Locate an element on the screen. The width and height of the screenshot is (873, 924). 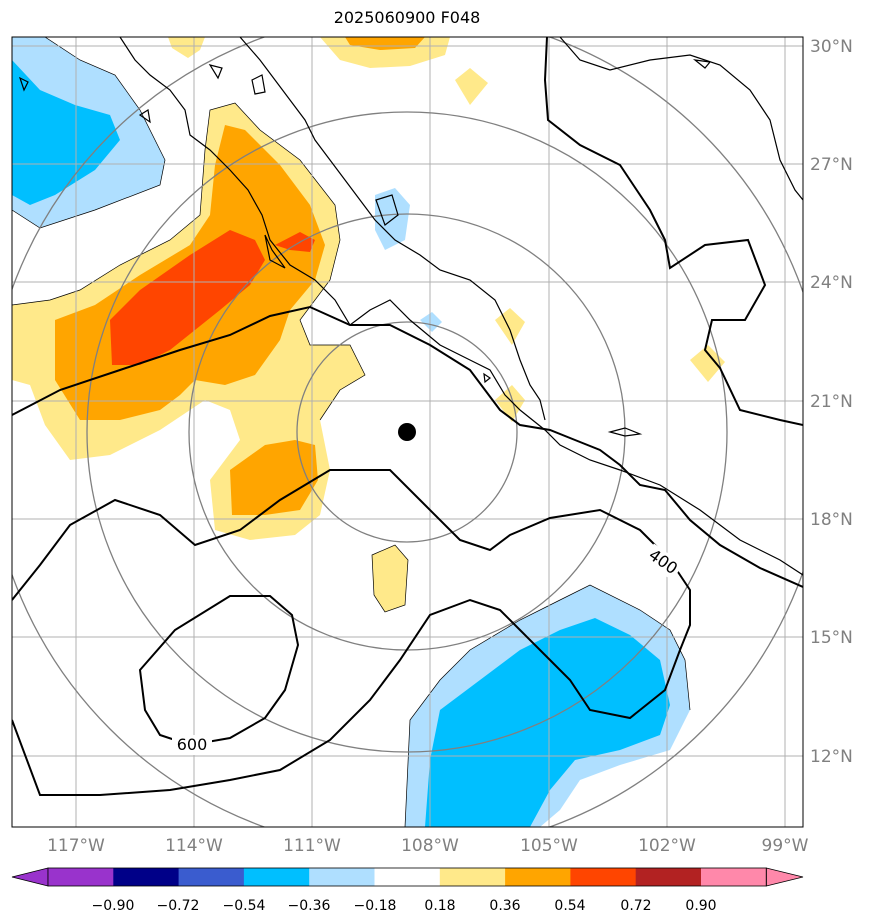
colorbar-tick: 0.90 is located at coordinates (700, 906).